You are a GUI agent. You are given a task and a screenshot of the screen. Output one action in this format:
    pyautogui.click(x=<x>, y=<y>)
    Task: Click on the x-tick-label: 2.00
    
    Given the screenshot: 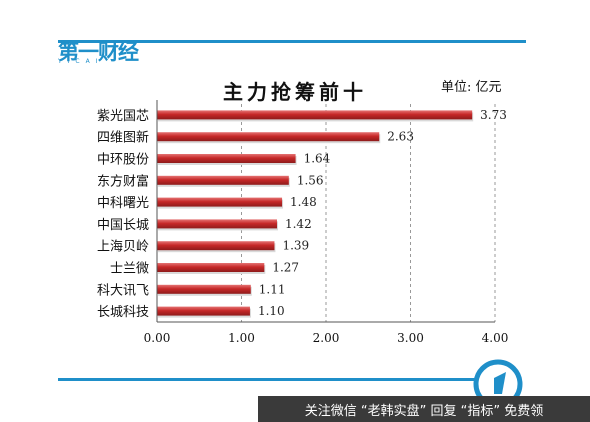 What is the action you would take?
    pyautogui.click(x=326, y=338)
    